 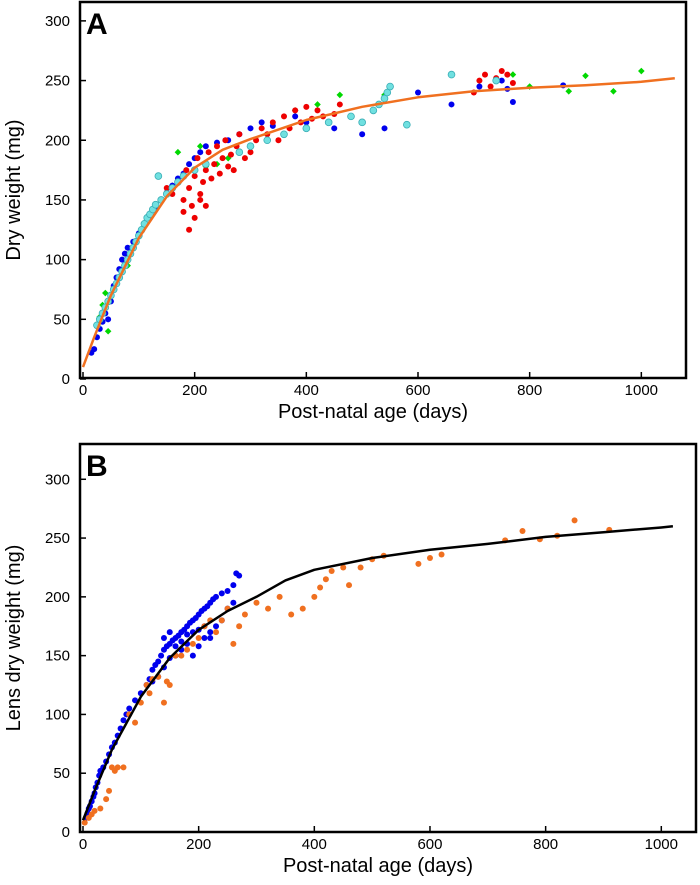 What do you see at coordinates (57, 81) in the screenshot?
I see `y-tick-label: 250` at bounding box center [57, 81].